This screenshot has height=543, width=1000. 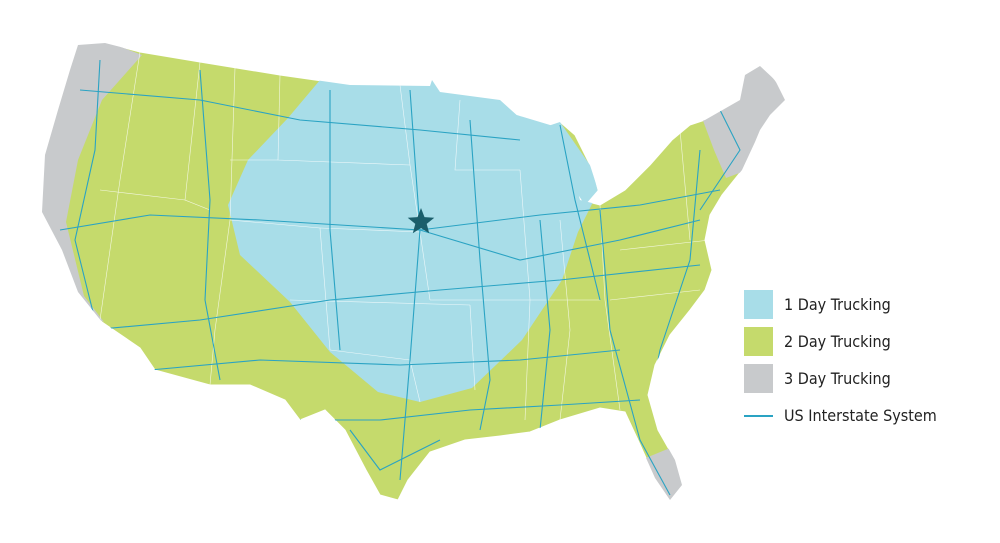 What do you see at coordinates (758, 341) in the screenshot?
I see `legend-swatch-2-day` at bounding box center [758, 341].